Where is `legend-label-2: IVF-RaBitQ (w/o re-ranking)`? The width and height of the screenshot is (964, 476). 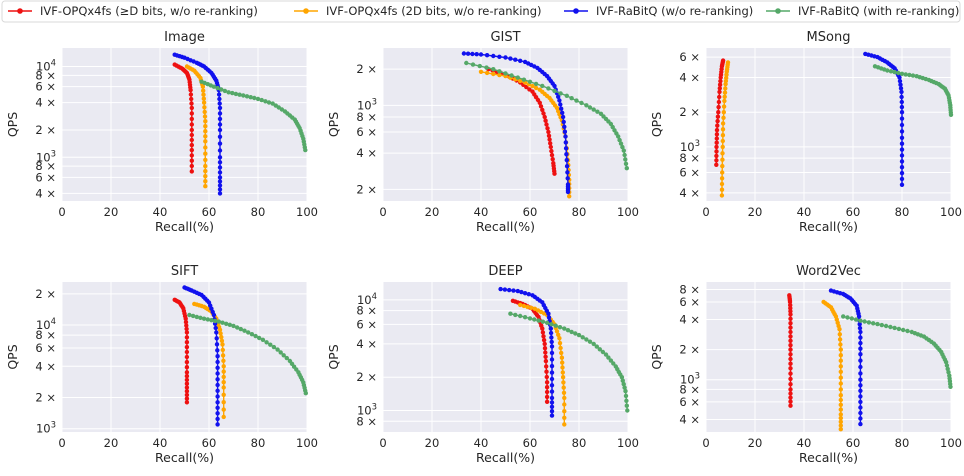 legend-label-2: IVF-RaBitQ (w/o re-ranking) is located at coordinates (674, 11).